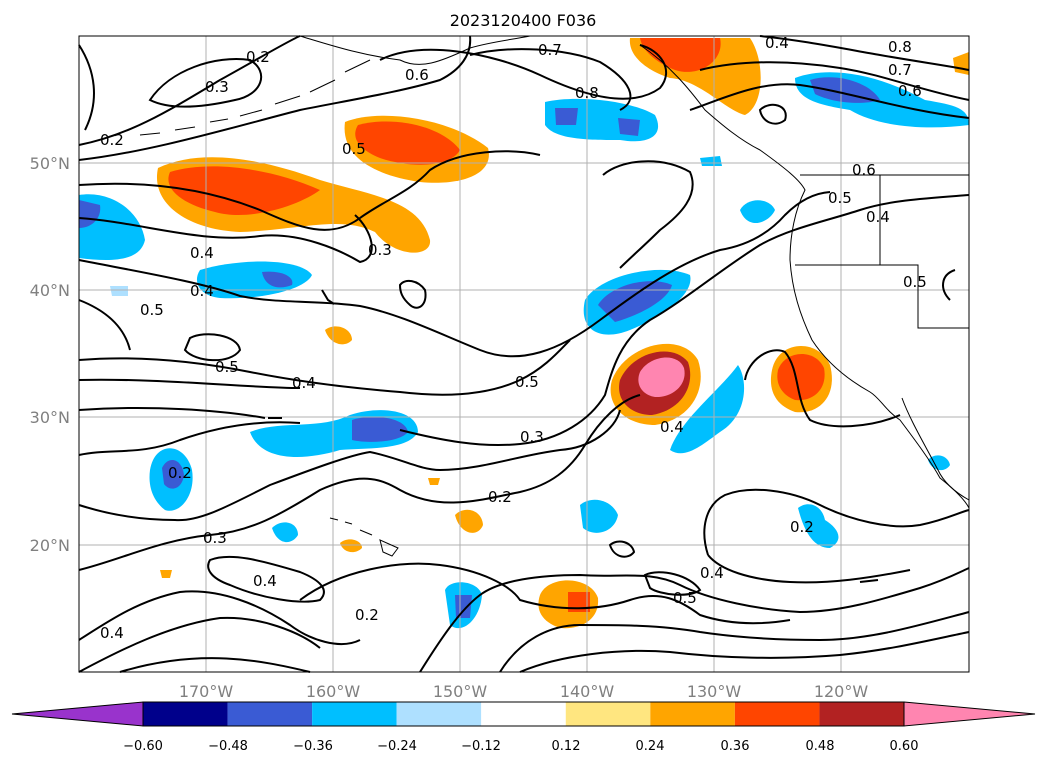  Describe the element at coordinates (397, 746) in the screenshot. I see `colorbar-tick-label: −0.24` at that location.